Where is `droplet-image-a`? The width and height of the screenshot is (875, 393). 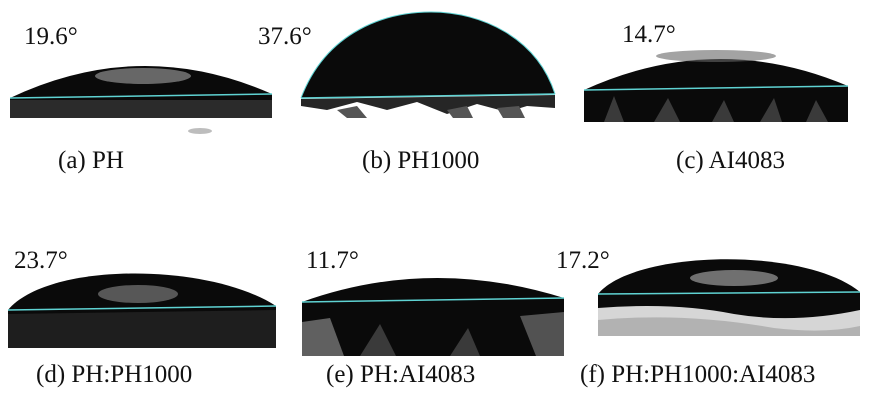
droplet-image-a is located at coordinates (141, 95).